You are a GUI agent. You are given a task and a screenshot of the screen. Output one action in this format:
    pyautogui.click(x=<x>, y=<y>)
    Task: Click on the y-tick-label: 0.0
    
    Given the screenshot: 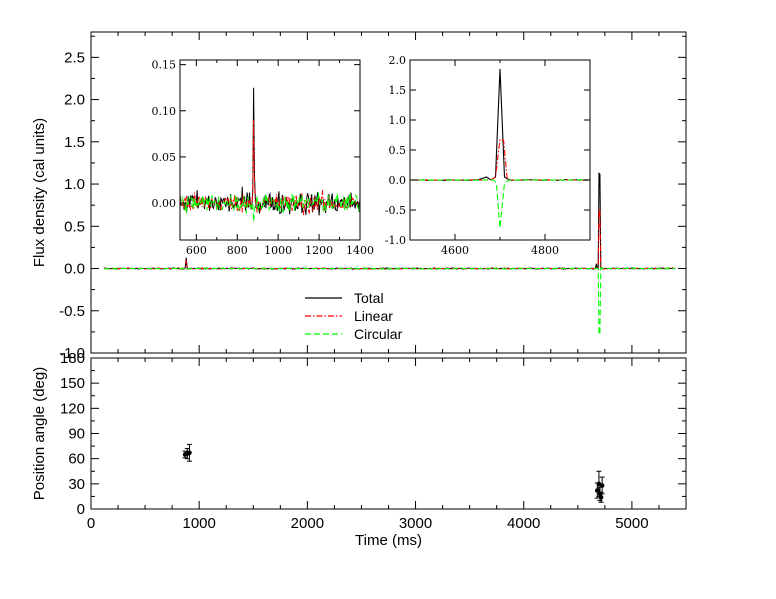 What is the action you would take?
    pyautogui.click(x=74, y=269)
    